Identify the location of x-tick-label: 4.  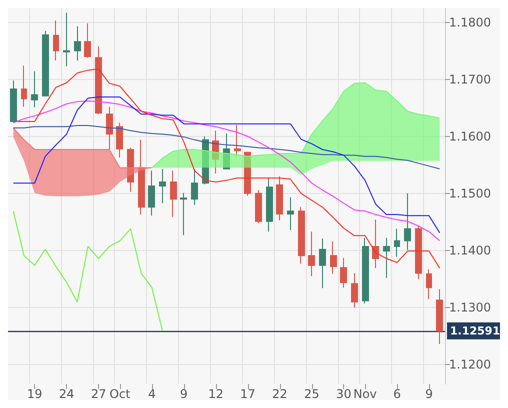
(152, 394).